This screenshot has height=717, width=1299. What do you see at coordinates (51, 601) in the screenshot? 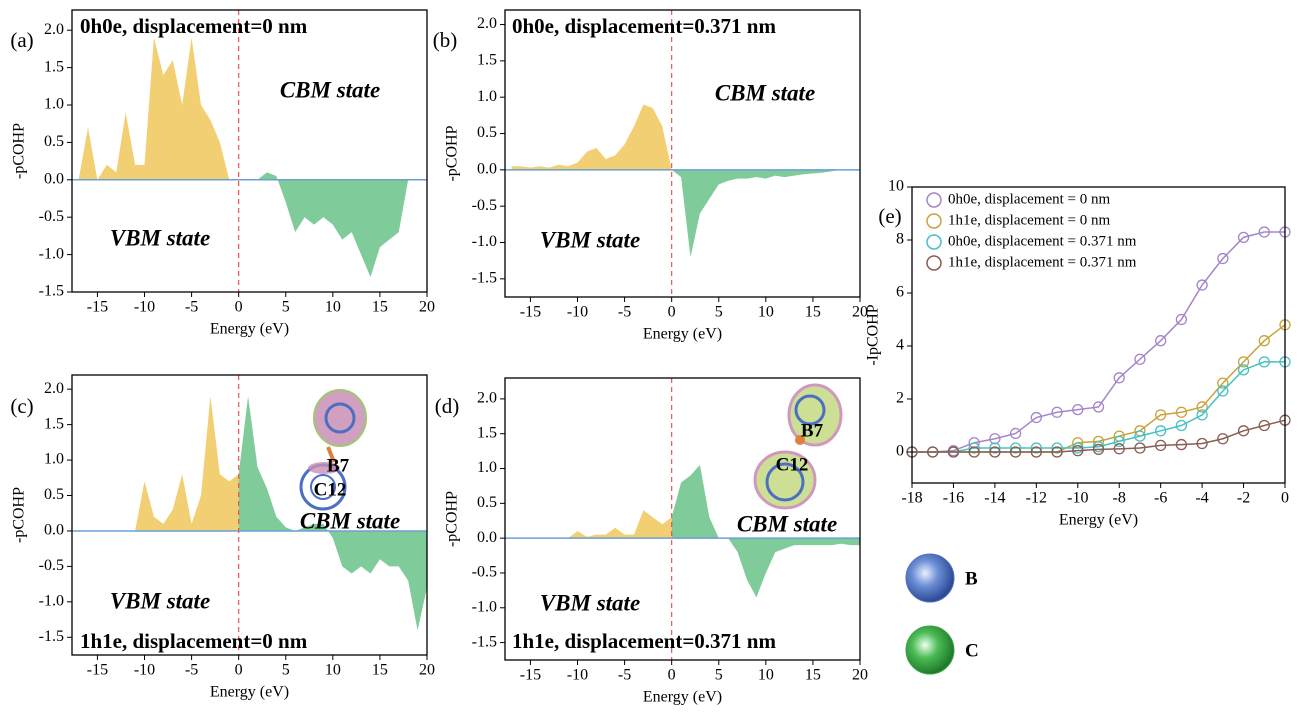
I see `y-tick-label: -1.0` at bounding box center [51, 601].